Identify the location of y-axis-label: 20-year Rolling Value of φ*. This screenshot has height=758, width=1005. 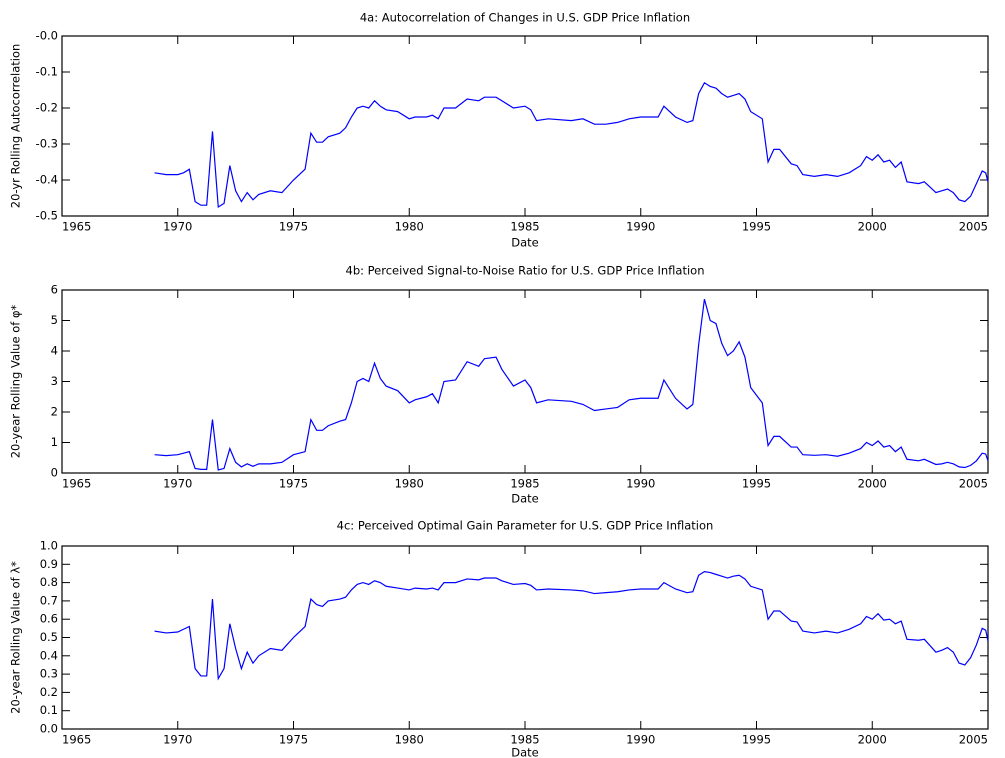
(16, 381).